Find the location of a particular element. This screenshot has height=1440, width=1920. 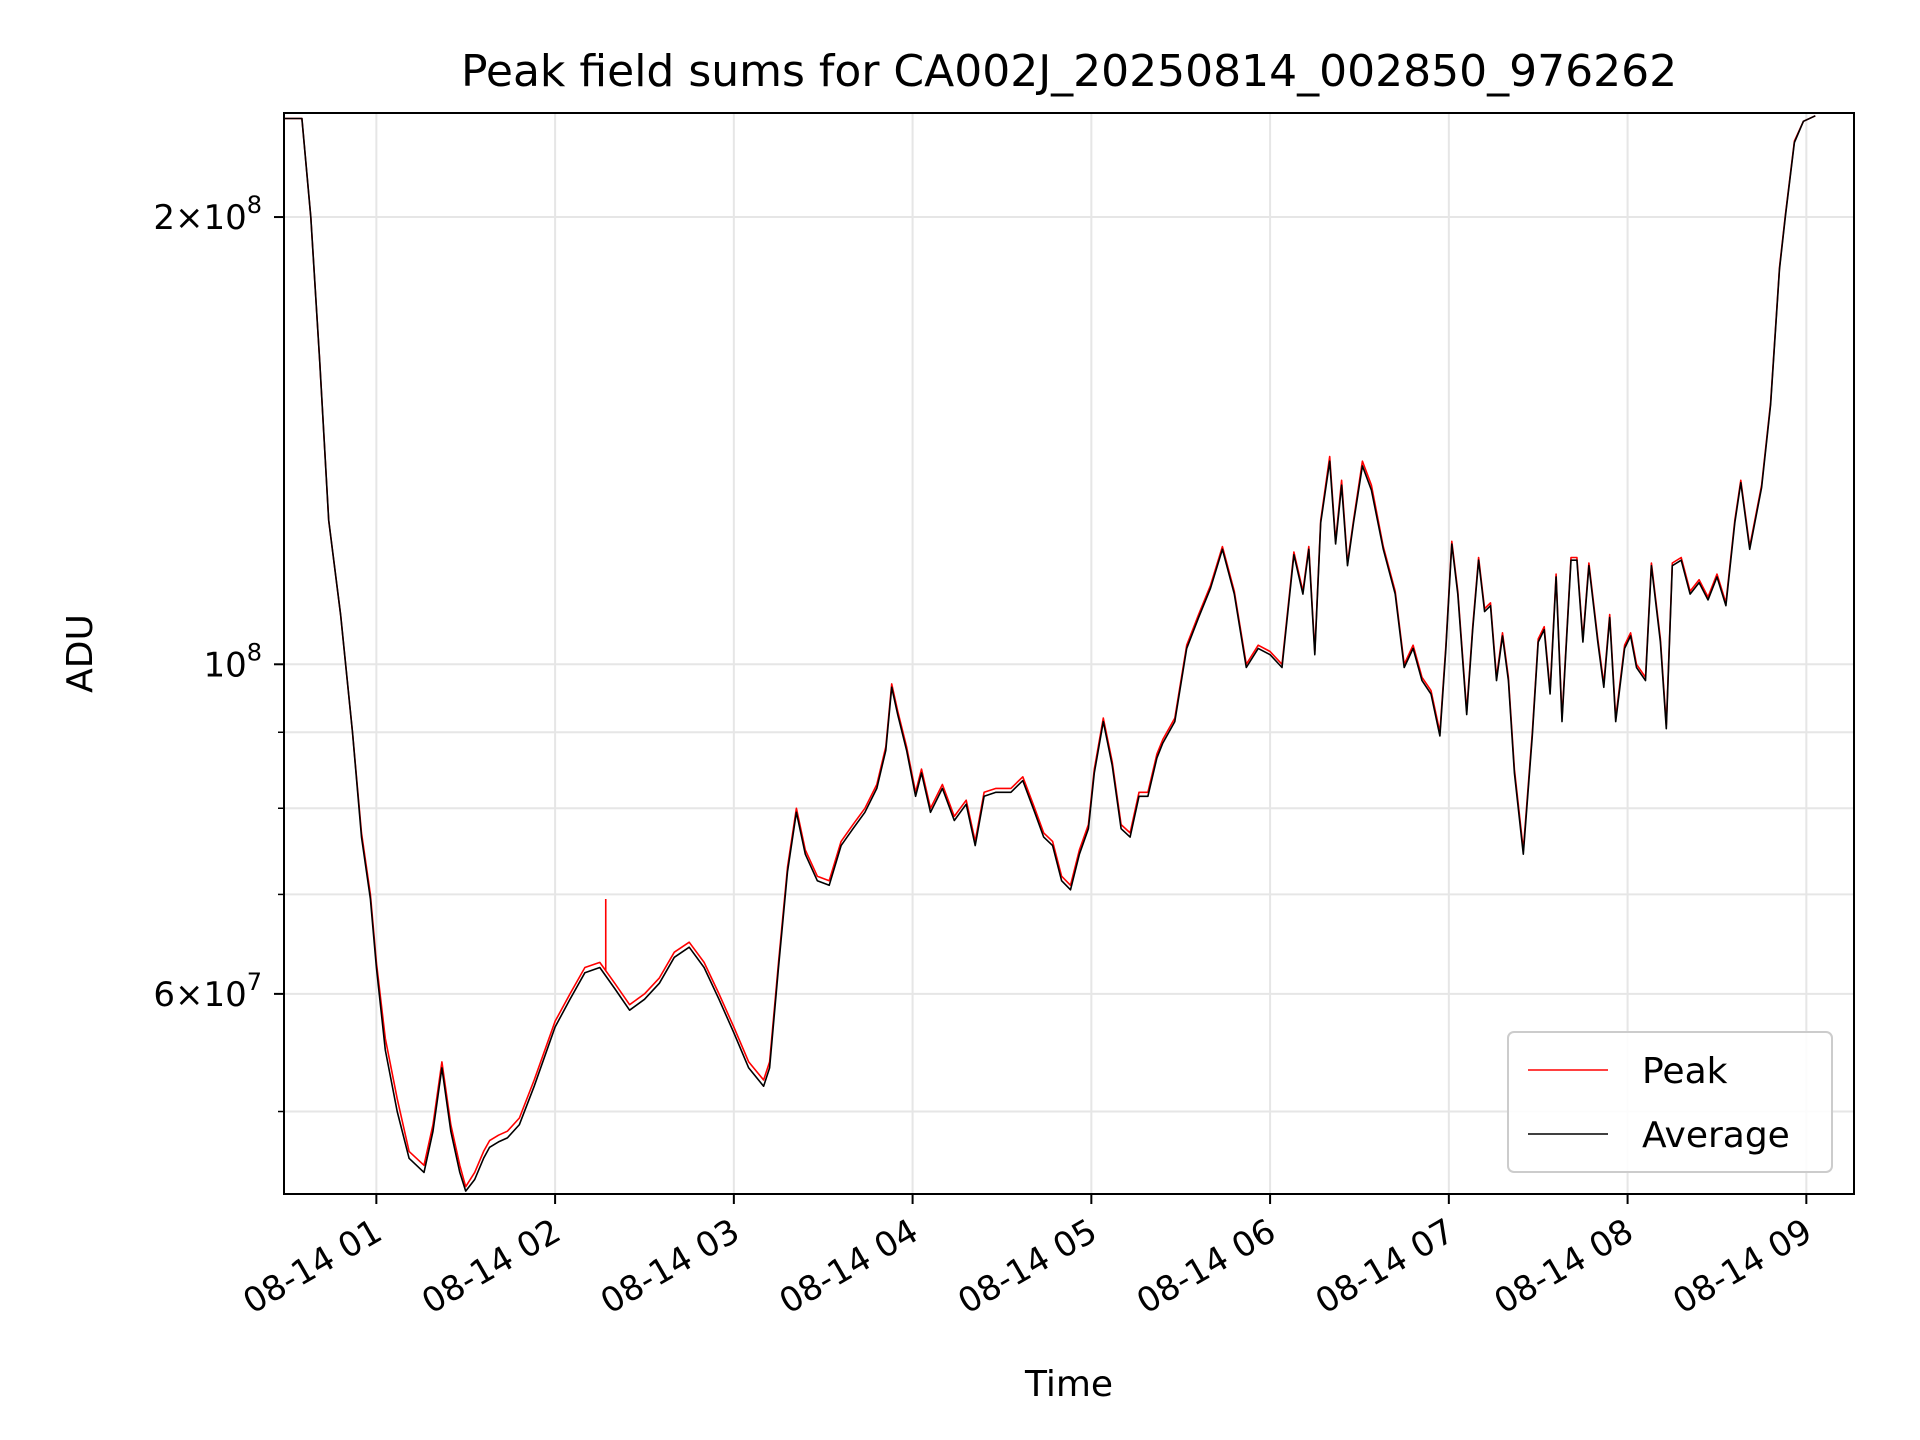

legend-box is located at coordinates (1670, 1102).